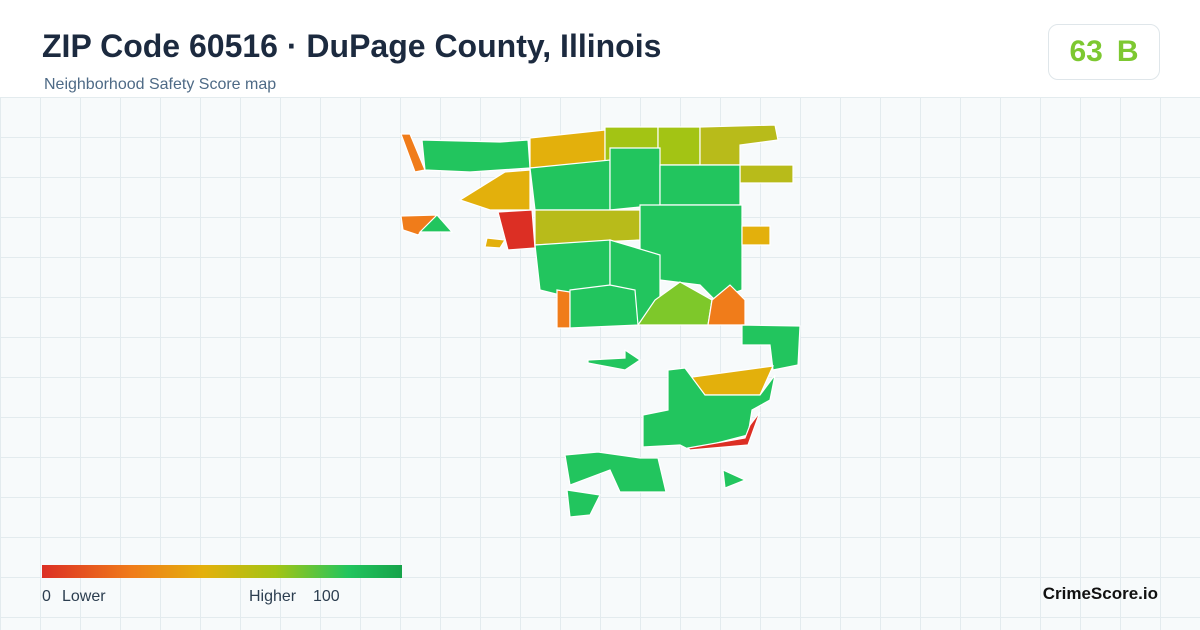 This screenshot has width=1200, height=630. I want to click on grade: B, so click(1127, 51).